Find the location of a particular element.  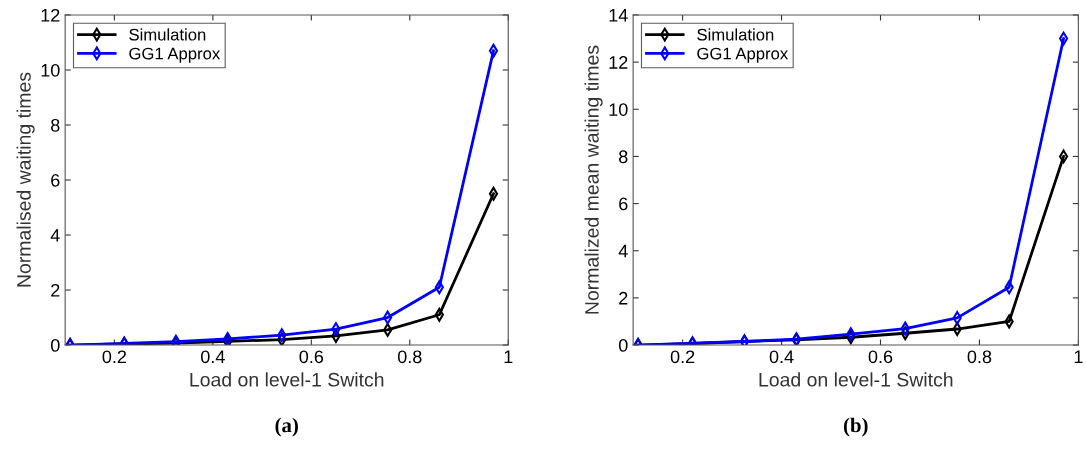

text: (b) is located at coordinates (855, 427).